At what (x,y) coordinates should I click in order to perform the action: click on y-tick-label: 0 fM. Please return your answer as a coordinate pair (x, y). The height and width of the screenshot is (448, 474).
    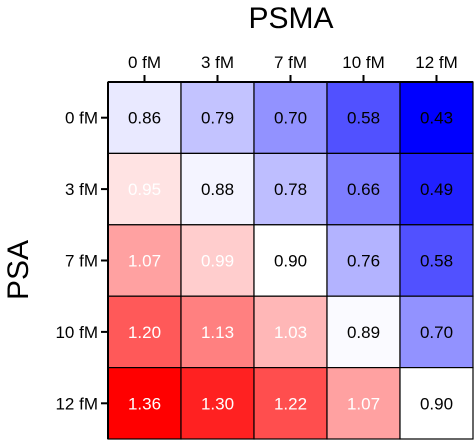
    Looking at the image, I should click on (81, 118).